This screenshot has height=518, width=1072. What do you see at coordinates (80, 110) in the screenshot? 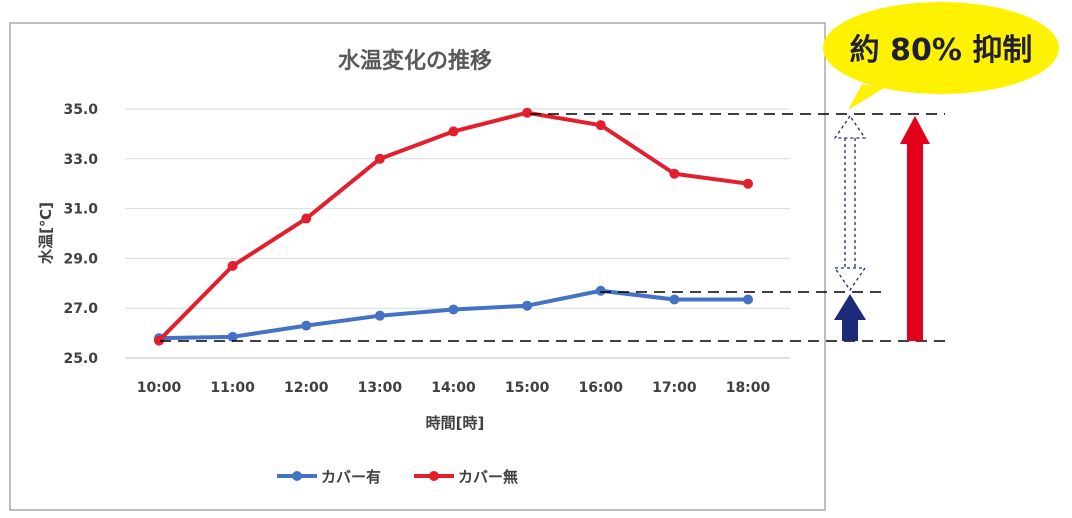
I see `y-tick-label: 35.0` at bounding box center [80, 110].